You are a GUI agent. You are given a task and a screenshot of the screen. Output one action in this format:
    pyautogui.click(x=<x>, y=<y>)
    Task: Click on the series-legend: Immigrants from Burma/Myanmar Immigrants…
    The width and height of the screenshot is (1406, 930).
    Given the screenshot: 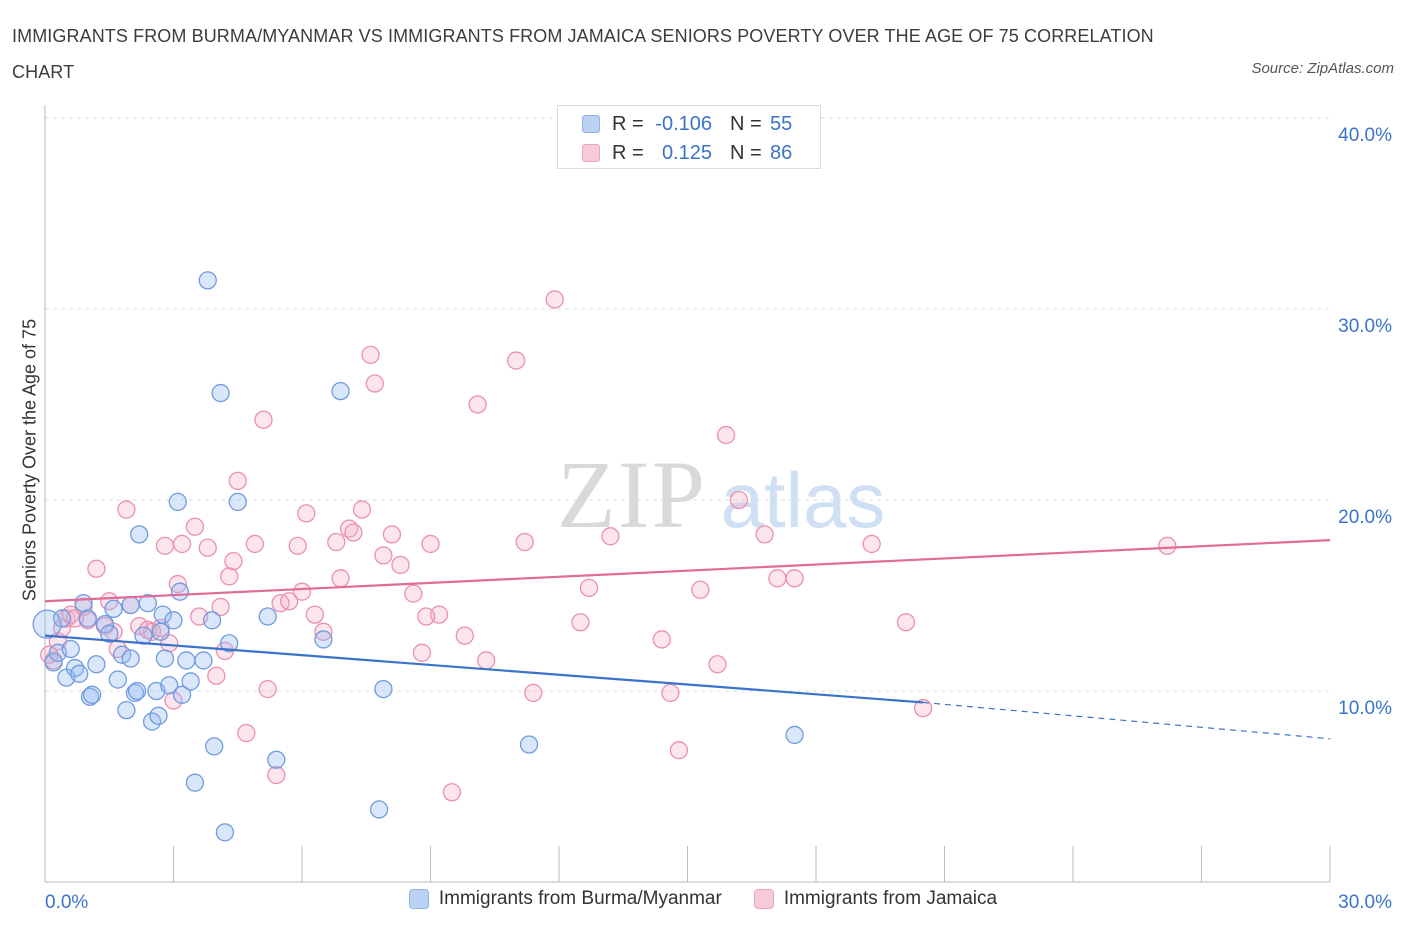 What is the action you would take?
    pyautogui.click(x=703, y=899)
    